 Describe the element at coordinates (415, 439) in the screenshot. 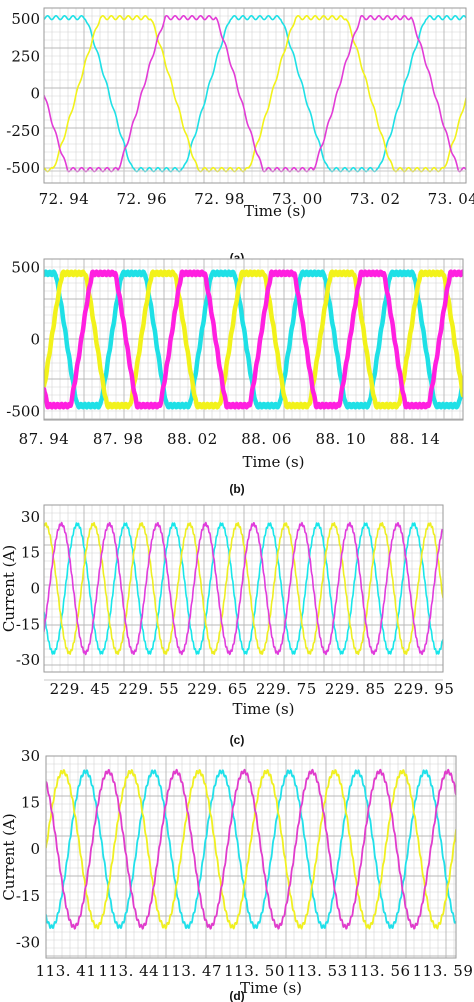

I see `x-tick-label: 88. 14` at that location.